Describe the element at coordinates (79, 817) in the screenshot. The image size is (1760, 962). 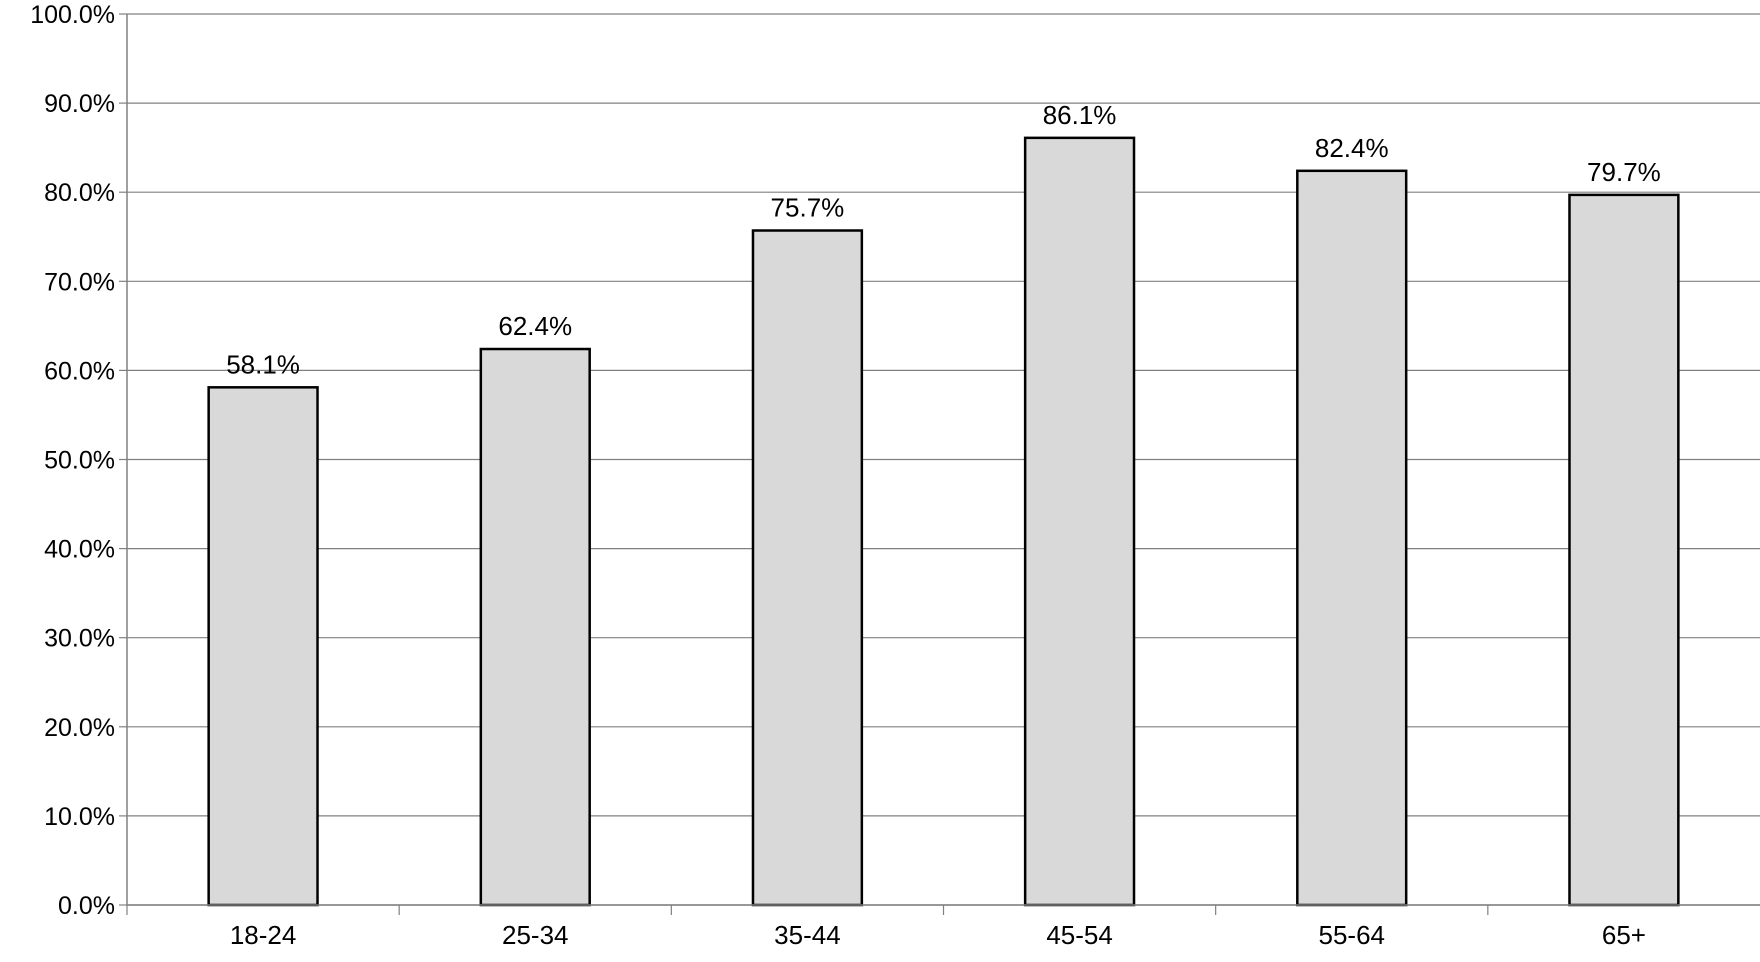
I see `y-tick-label: 10.0%` at that location.